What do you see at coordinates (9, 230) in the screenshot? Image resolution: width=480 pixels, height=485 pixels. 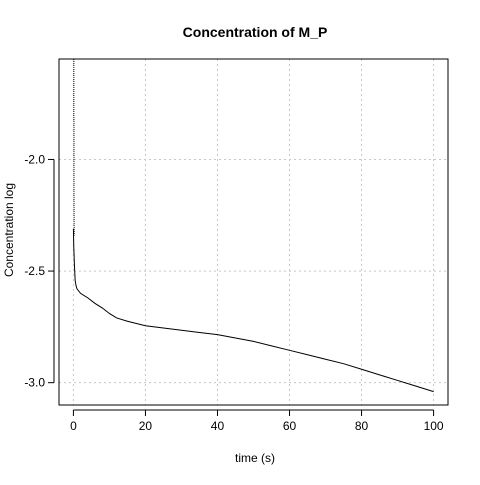 I see `y-axis-label: Concentration log` at bounding box center [9, 230].